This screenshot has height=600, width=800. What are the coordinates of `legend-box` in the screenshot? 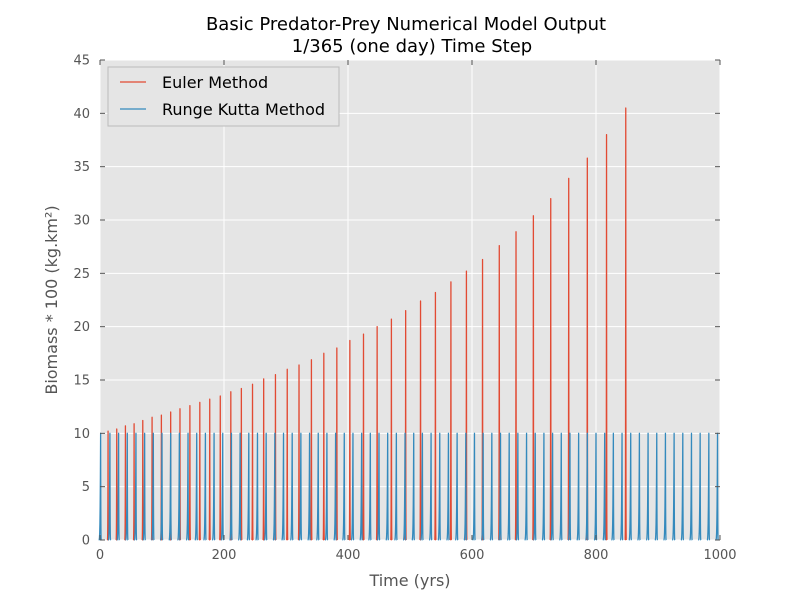 It's located at (223, 96).